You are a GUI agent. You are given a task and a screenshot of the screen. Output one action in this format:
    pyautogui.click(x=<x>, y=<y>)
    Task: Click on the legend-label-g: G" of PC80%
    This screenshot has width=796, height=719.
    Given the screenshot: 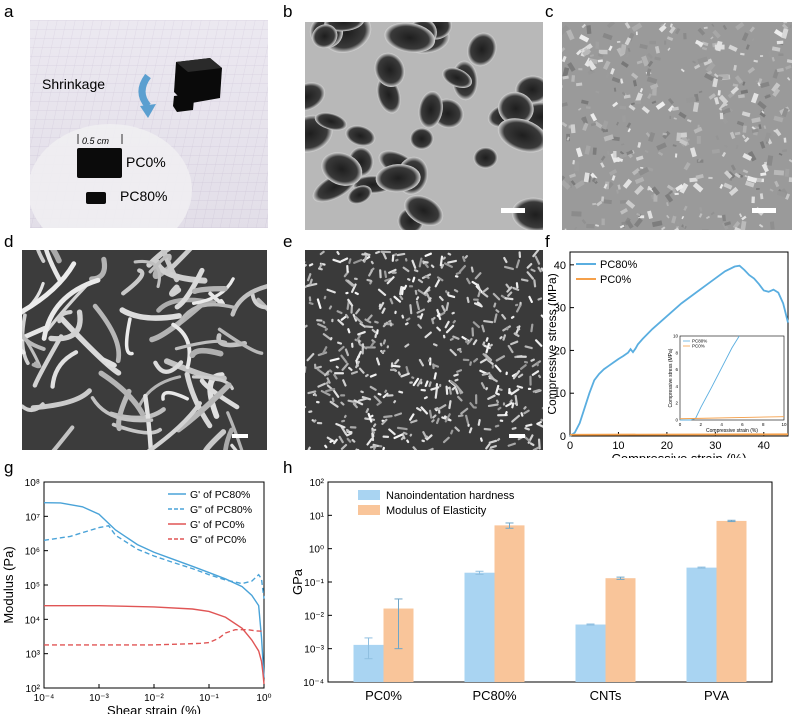 What is the action you would take?
    pyautogui.click(x=221, y=510)
    